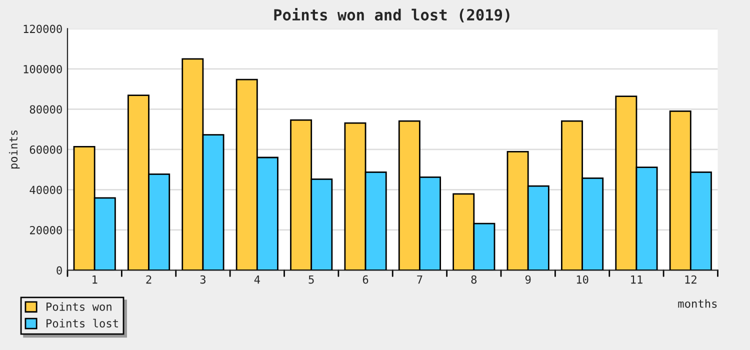  Describe the element at coordinates (149, 279) in the screenshot. I see `x-tick-label: 2` at that location.